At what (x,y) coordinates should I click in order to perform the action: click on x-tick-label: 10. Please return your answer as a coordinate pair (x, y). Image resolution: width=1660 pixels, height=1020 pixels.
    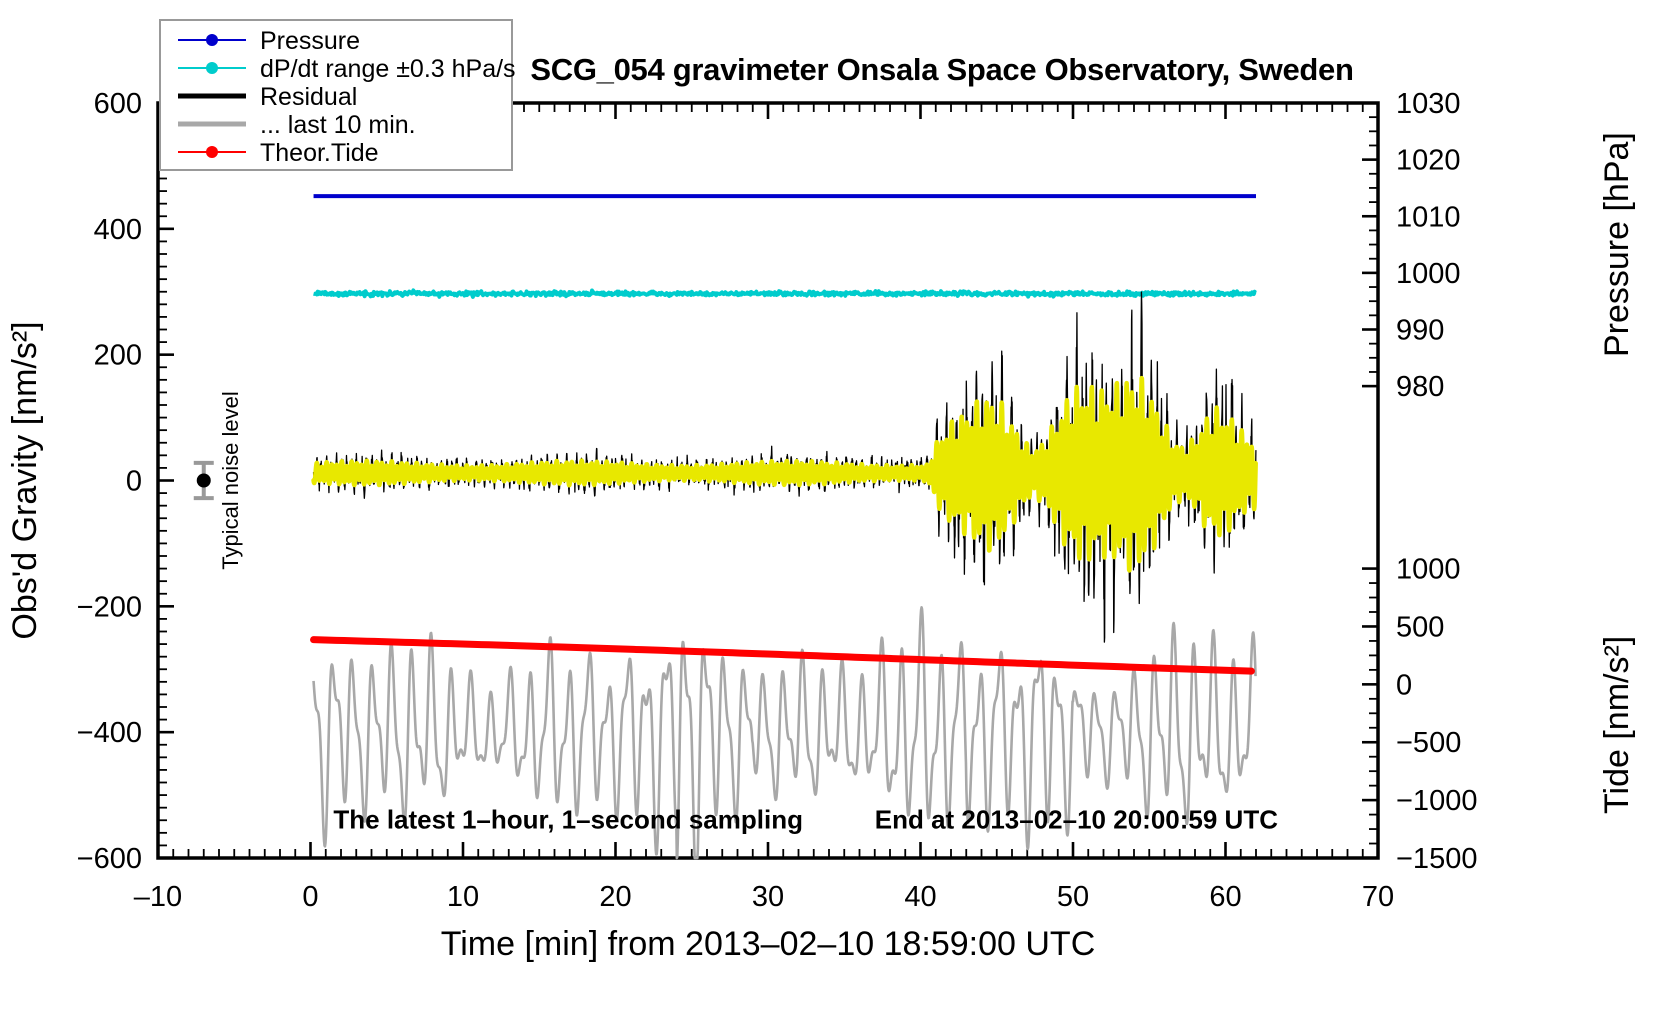
    Looking at the image, I should click on (463, 897).